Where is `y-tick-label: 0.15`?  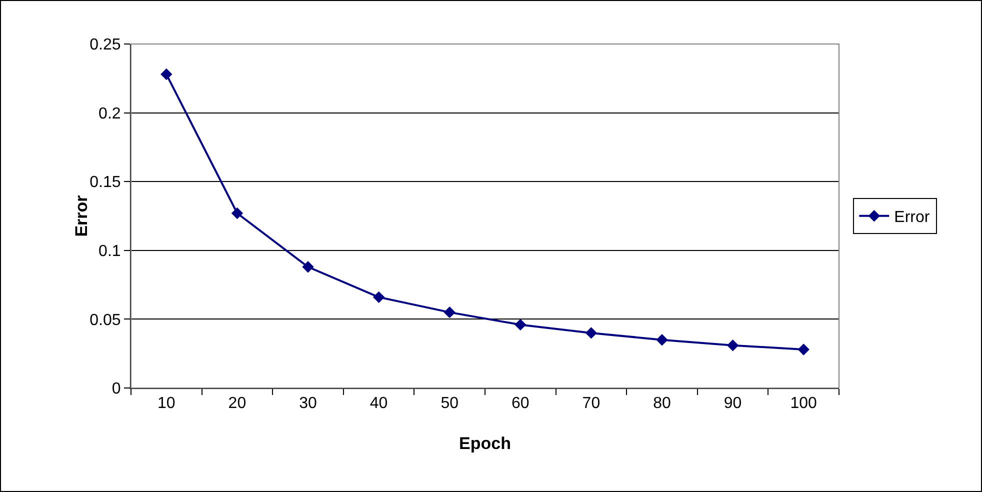
y-tick-label: 0.15 is located at coordinates (105, 183).